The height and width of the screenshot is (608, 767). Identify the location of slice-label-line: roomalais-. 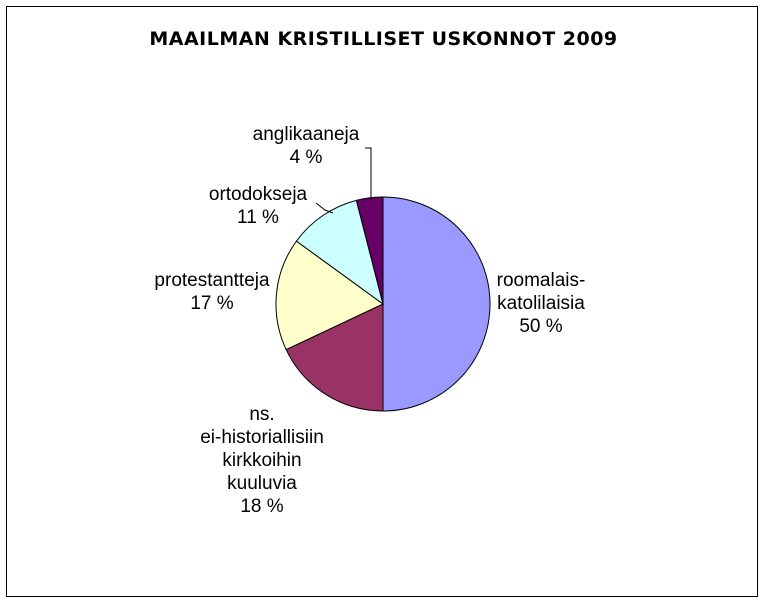
(541, 280).